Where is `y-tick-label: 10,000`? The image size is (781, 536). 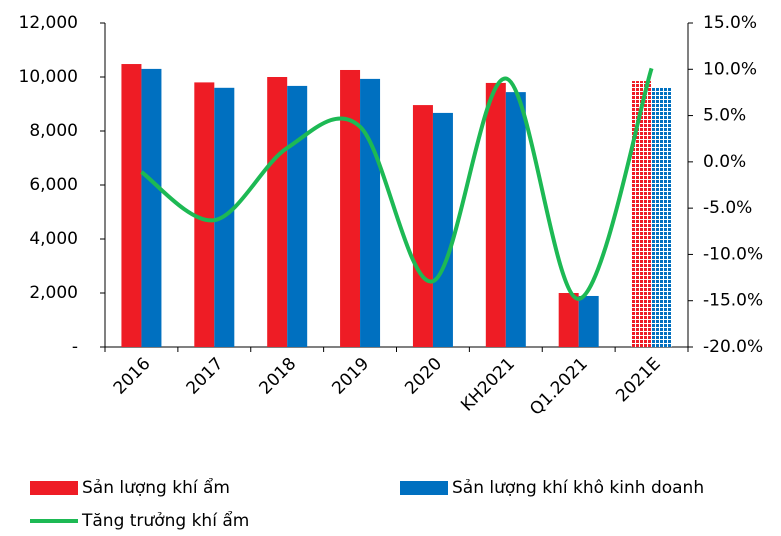 y-tick-label: 10,000 is located at coordinates (48, 77).